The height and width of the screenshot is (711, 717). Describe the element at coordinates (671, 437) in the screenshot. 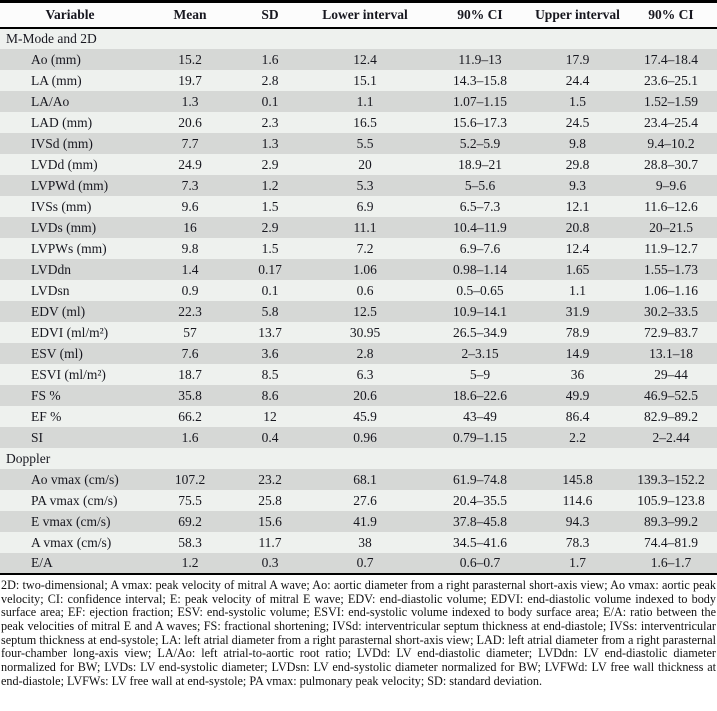

I see `value-cell: 2–2.44` at that location.